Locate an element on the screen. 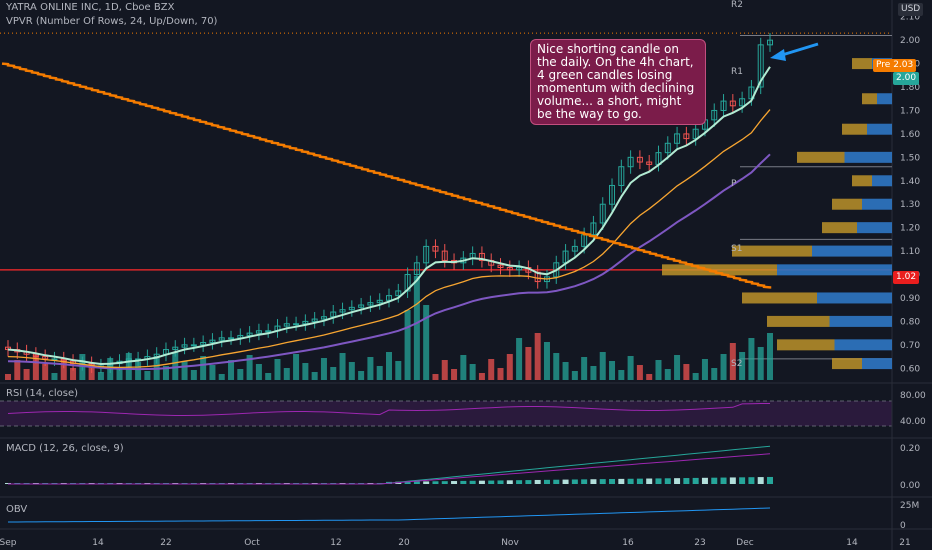 The width and height of the screenshot is (932, 550). red-line-tag: 1.02 is located at coordinates (906, 277).